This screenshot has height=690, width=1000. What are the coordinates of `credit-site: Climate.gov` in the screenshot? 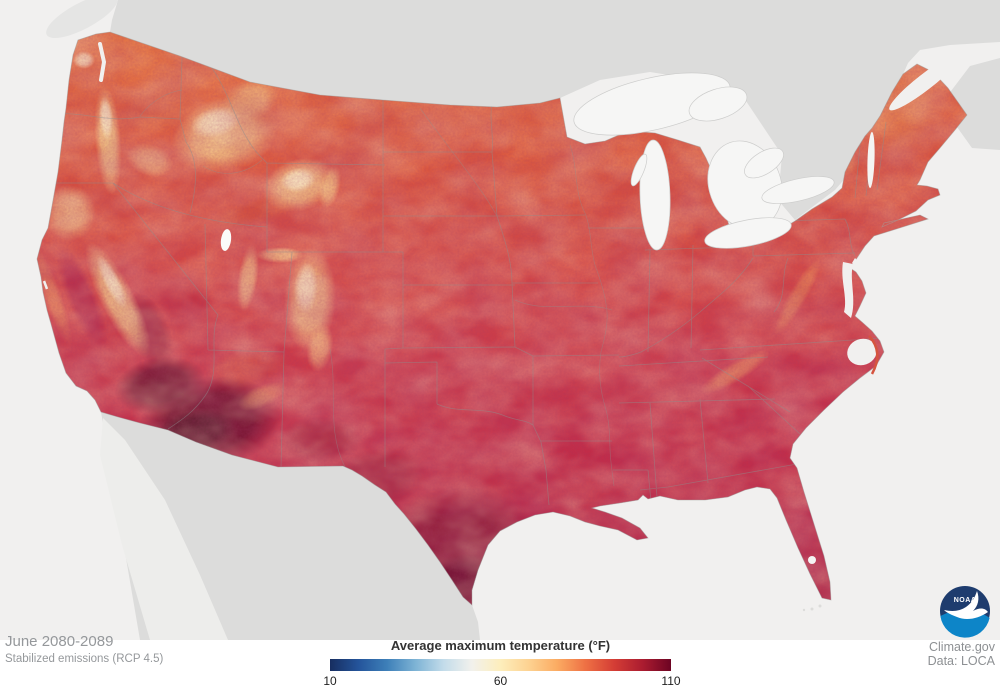 It's located at (962, 647).